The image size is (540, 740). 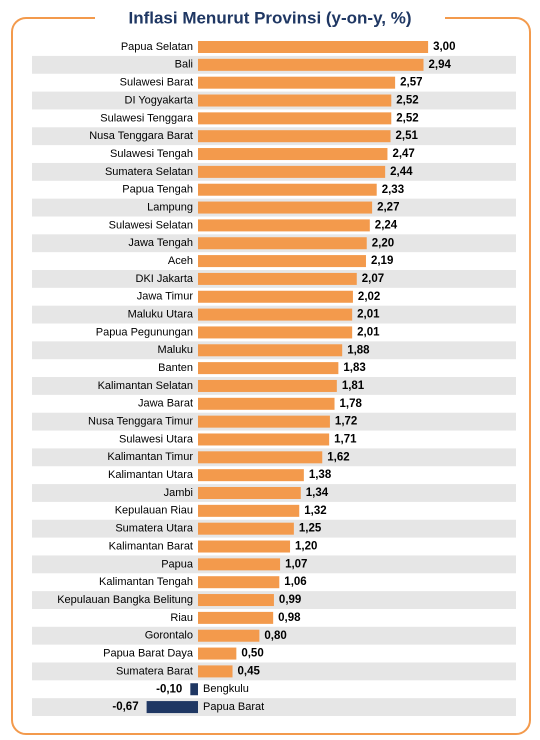 I want to click on value-label: 1,32, so click(x=315, y=511).